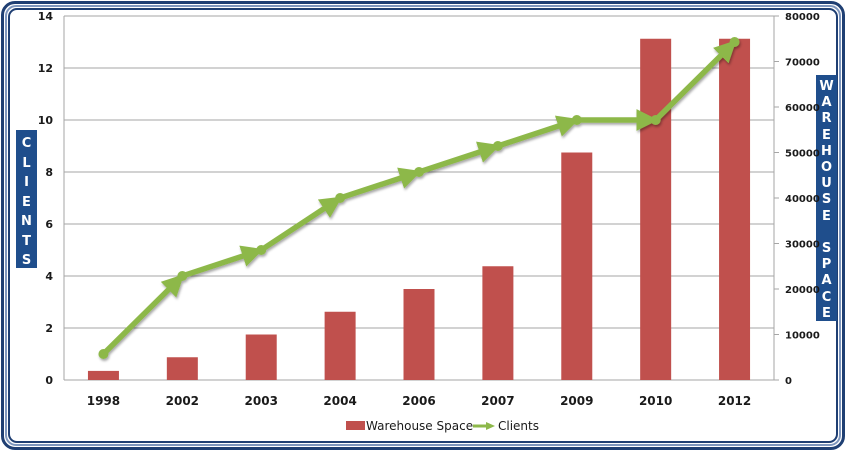 This screenshot has width=850, height=455. What do you see at coordinates (826, 119) in the screenshot?
I see `axis-title-letter: R` at bounding box center [826, 119].